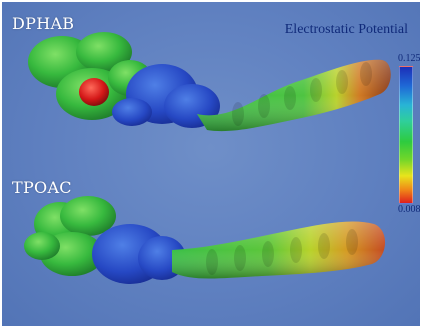  Describe the element at coordinates (43, 23) in the screenshot. I see `dphab-label: DPHAB` at that location.